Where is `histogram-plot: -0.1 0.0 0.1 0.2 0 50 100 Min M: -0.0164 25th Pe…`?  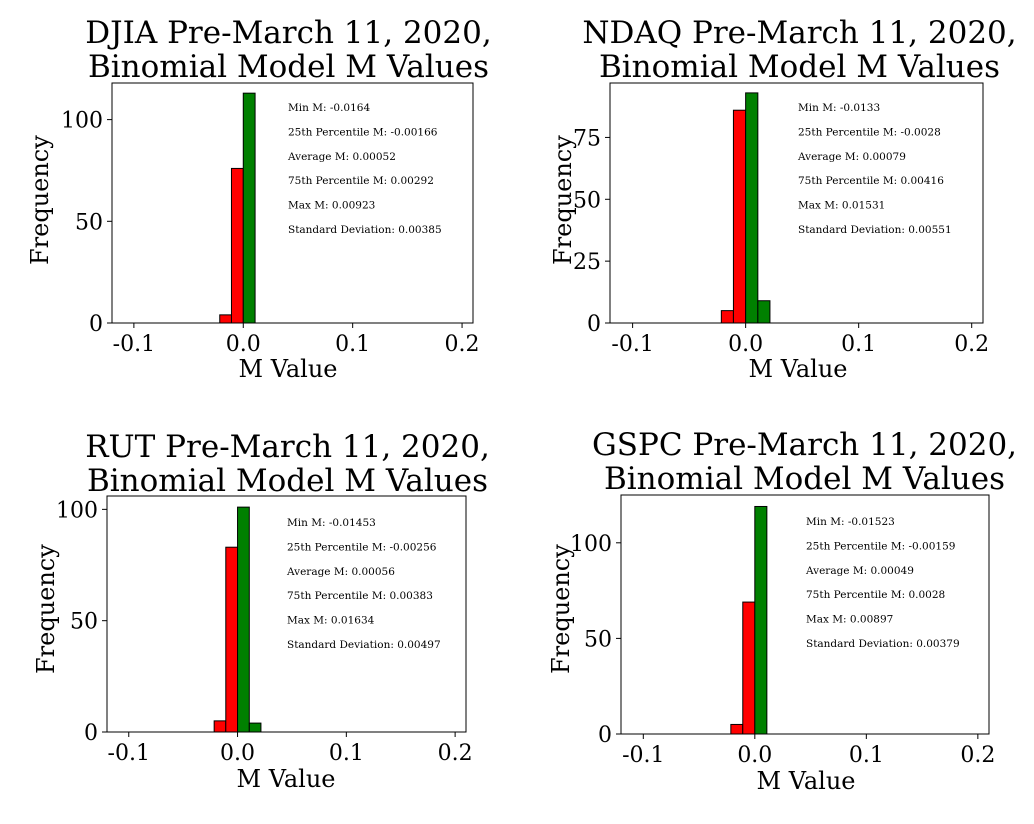 histogram-plot: -0.1 0.0 0.1 0.2 0 50 100 Min M: -0.0164 25th Pe… is located at coordinates (270, 219).